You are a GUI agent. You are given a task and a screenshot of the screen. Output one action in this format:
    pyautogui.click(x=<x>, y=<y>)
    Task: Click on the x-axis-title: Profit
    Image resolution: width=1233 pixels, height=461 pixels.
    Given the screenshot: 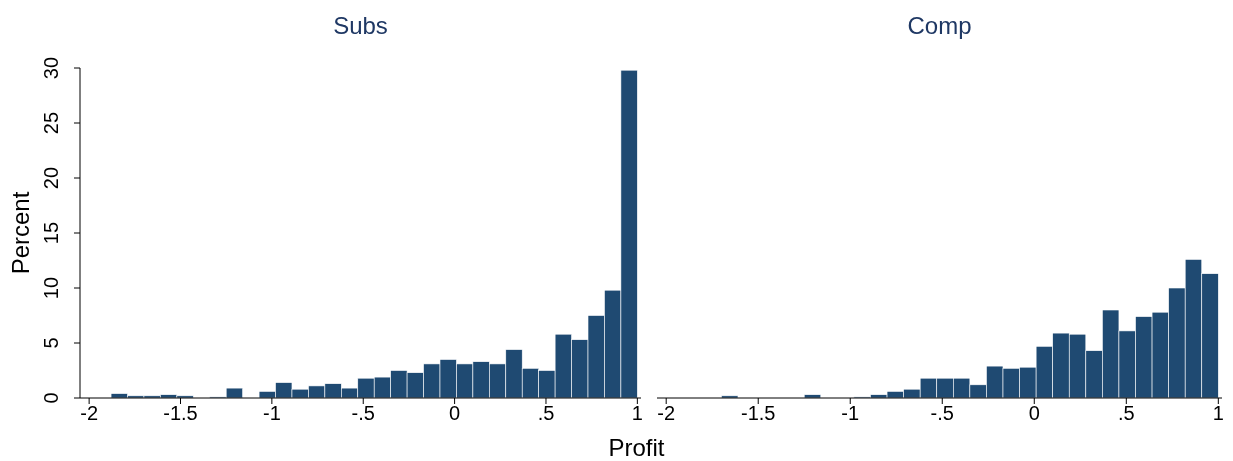 What is the action you would take?
    pyautogui.click(x=636, y=447)
    